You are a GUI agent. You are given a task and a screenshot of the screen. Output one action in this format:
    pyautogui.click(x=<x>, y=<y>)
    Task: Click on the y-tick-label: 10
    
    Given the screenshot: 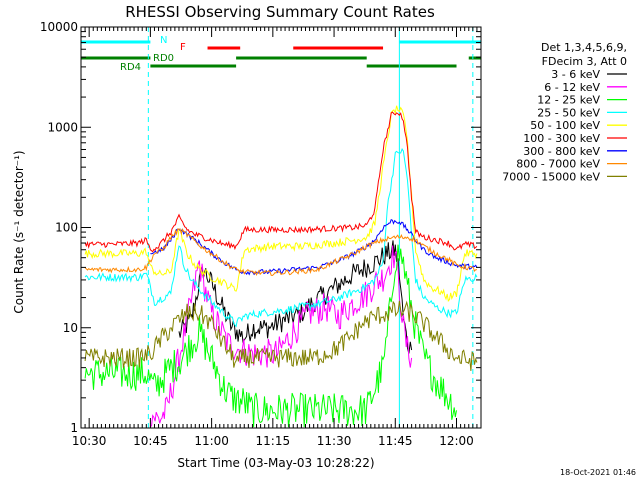 What is the action you would take?
    pyautogui.click(x=70, y=328)
    